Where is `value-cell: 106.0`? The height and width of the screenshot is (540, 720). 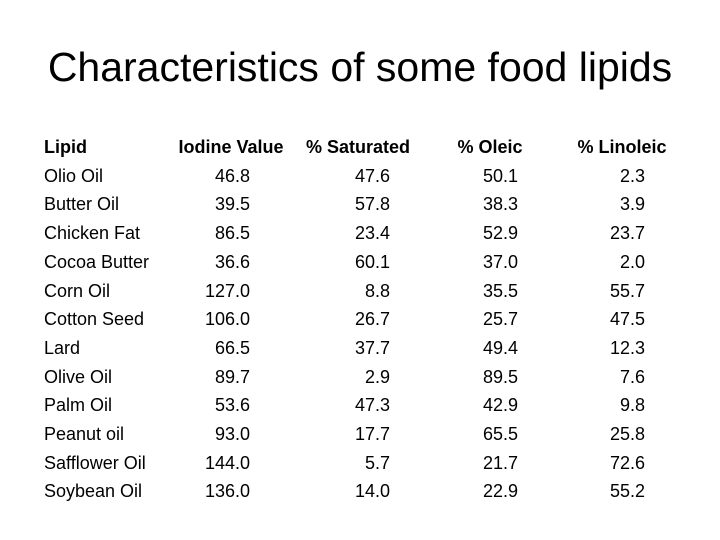 value-cell: 106.0 is located at coordinates (227, 319).